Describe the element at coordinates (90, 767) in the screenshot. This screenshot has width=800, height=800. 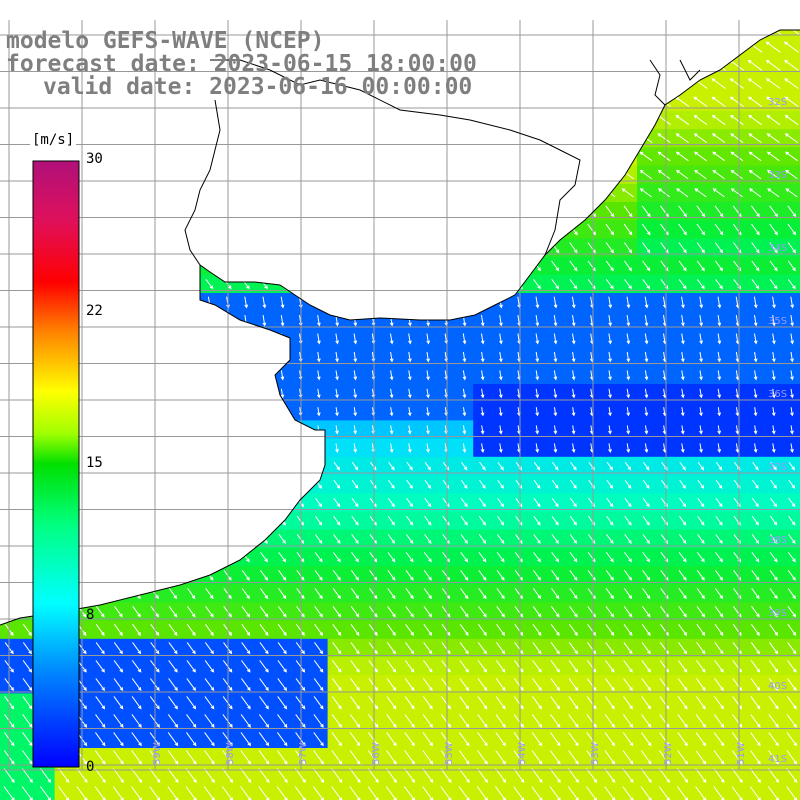
I see `colorbar-tick-0: 0` at that location.